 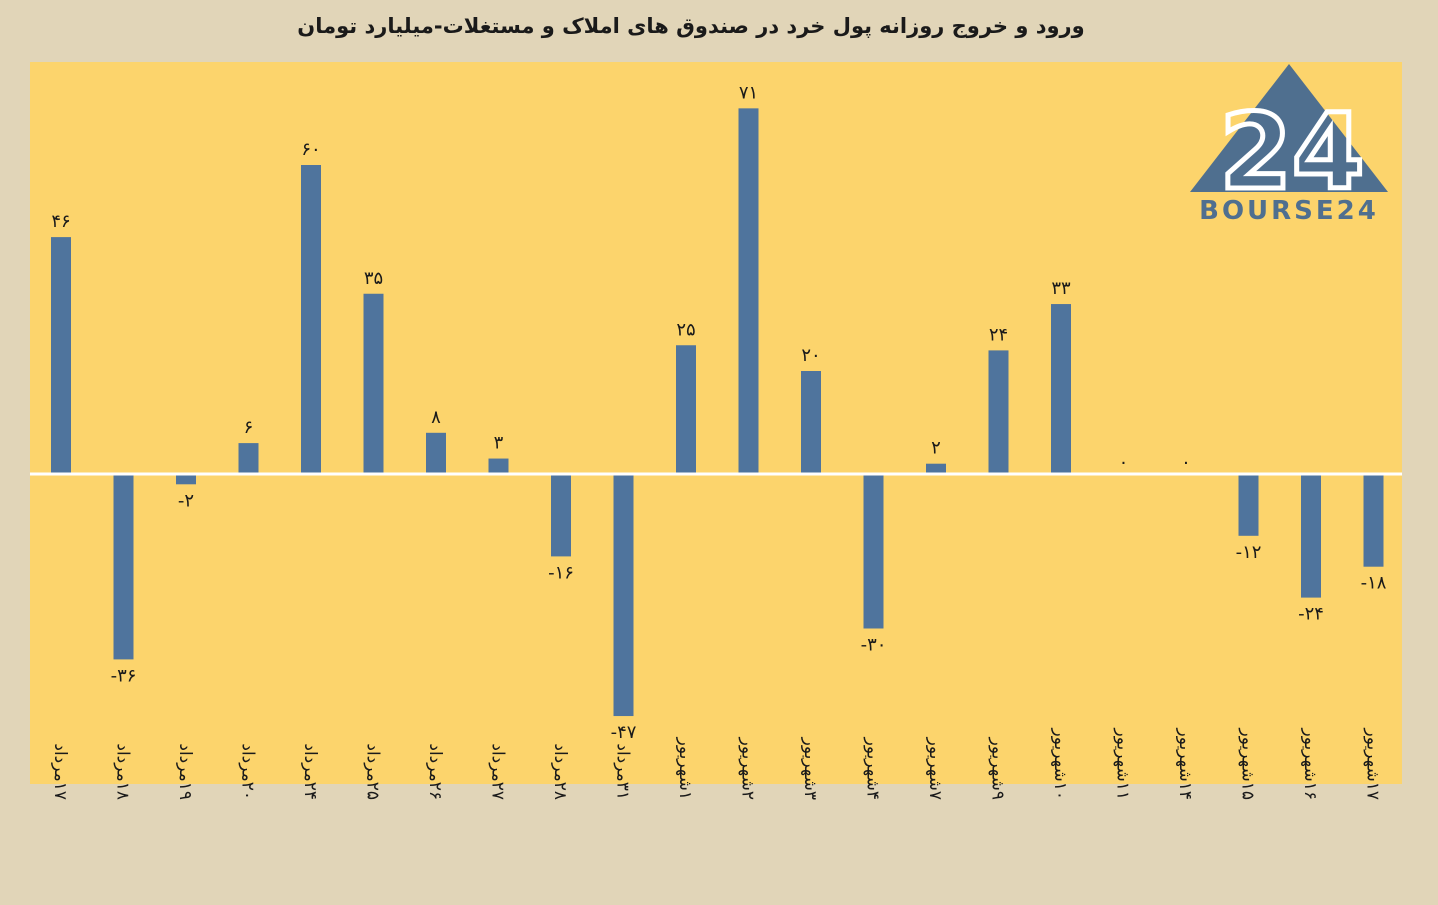 I want to click on x-tick-label: ۲شهریور, so click(x=748, y=768).